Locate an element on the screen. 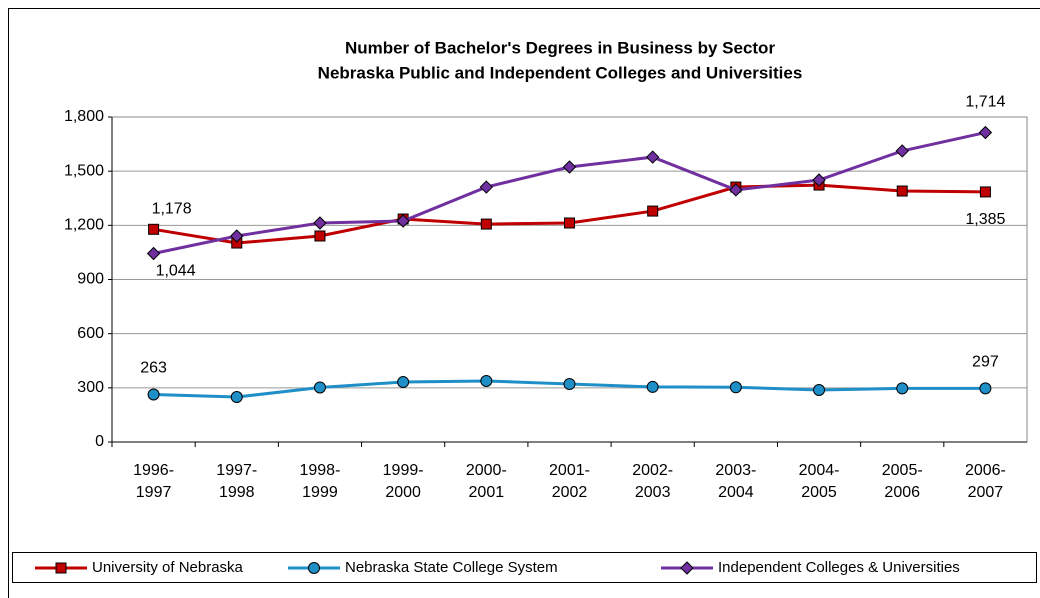  data-label: 1,044 is located at coordinates (176, 271).